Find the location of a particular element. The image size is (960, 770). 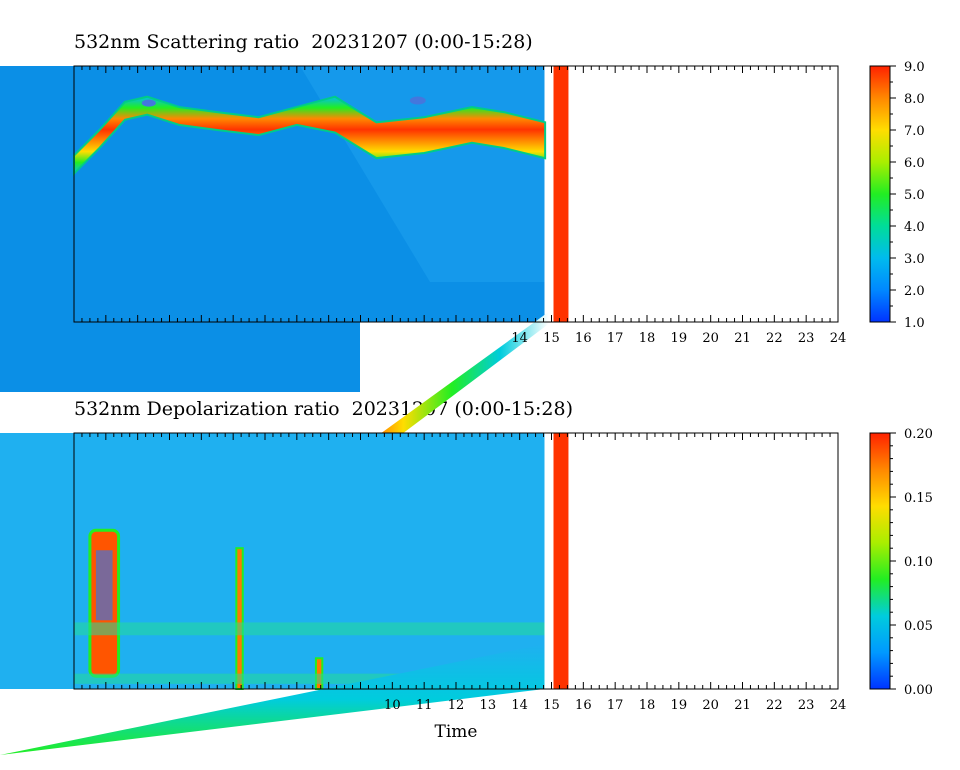

colorbar-tick-label: 0.10 is located at coordinates (918, 562).